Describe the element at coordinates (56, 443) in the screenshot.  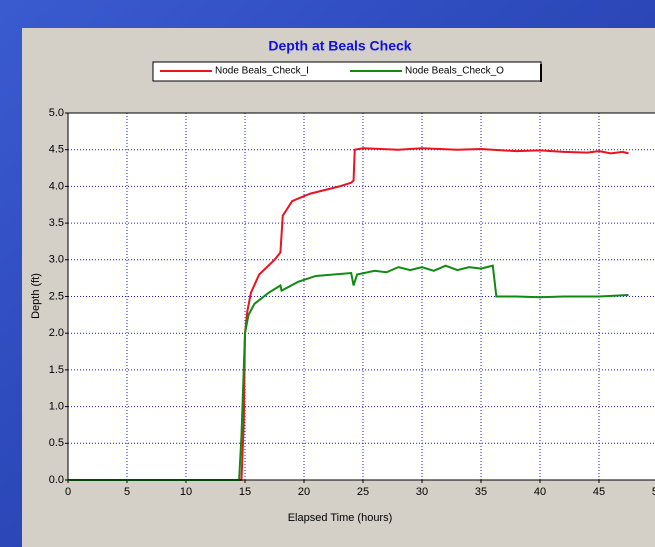
I see `y-tick-label: 0.5` at that location.